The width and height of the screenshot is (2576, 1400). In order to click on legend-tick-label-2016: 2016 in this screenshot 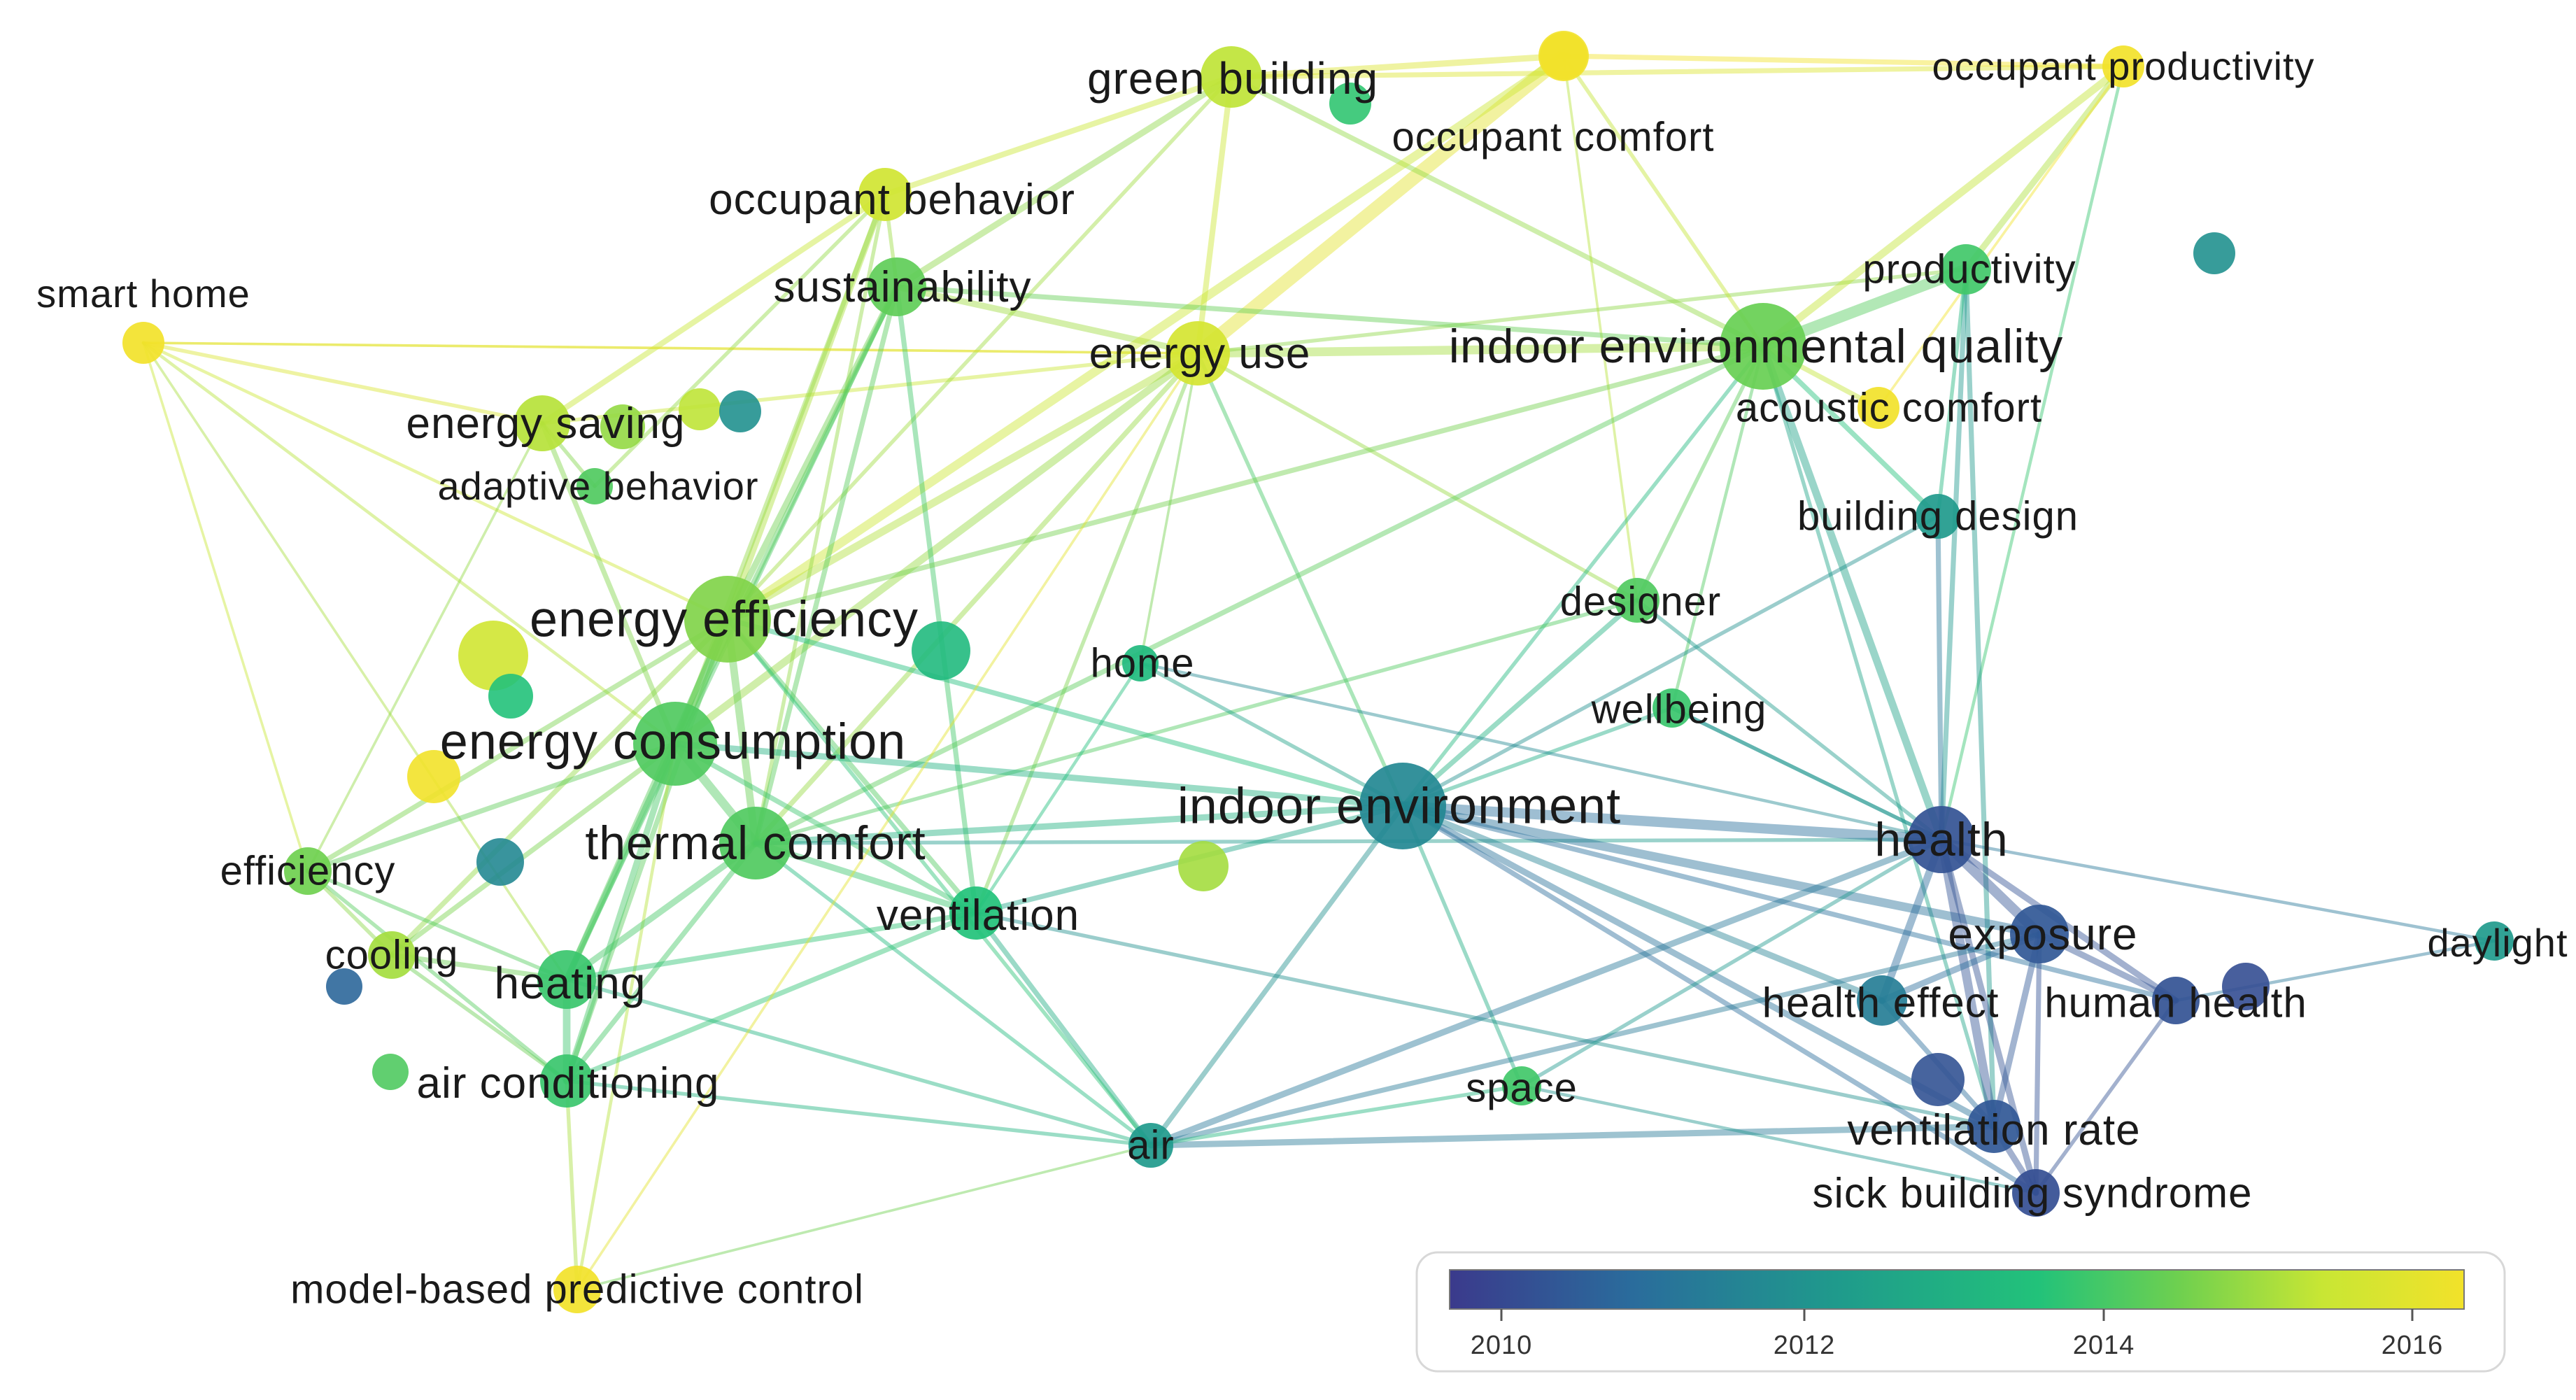, I will do `click(2413, 1345)`.